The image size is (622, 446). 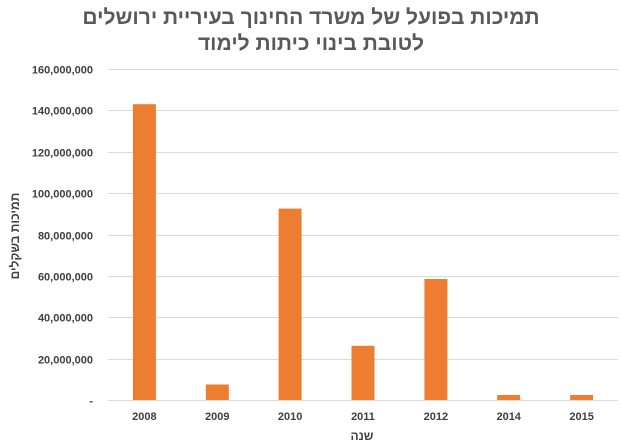 I want to click on y-tick-label: 120,000,000, so click(x=62, y=154).